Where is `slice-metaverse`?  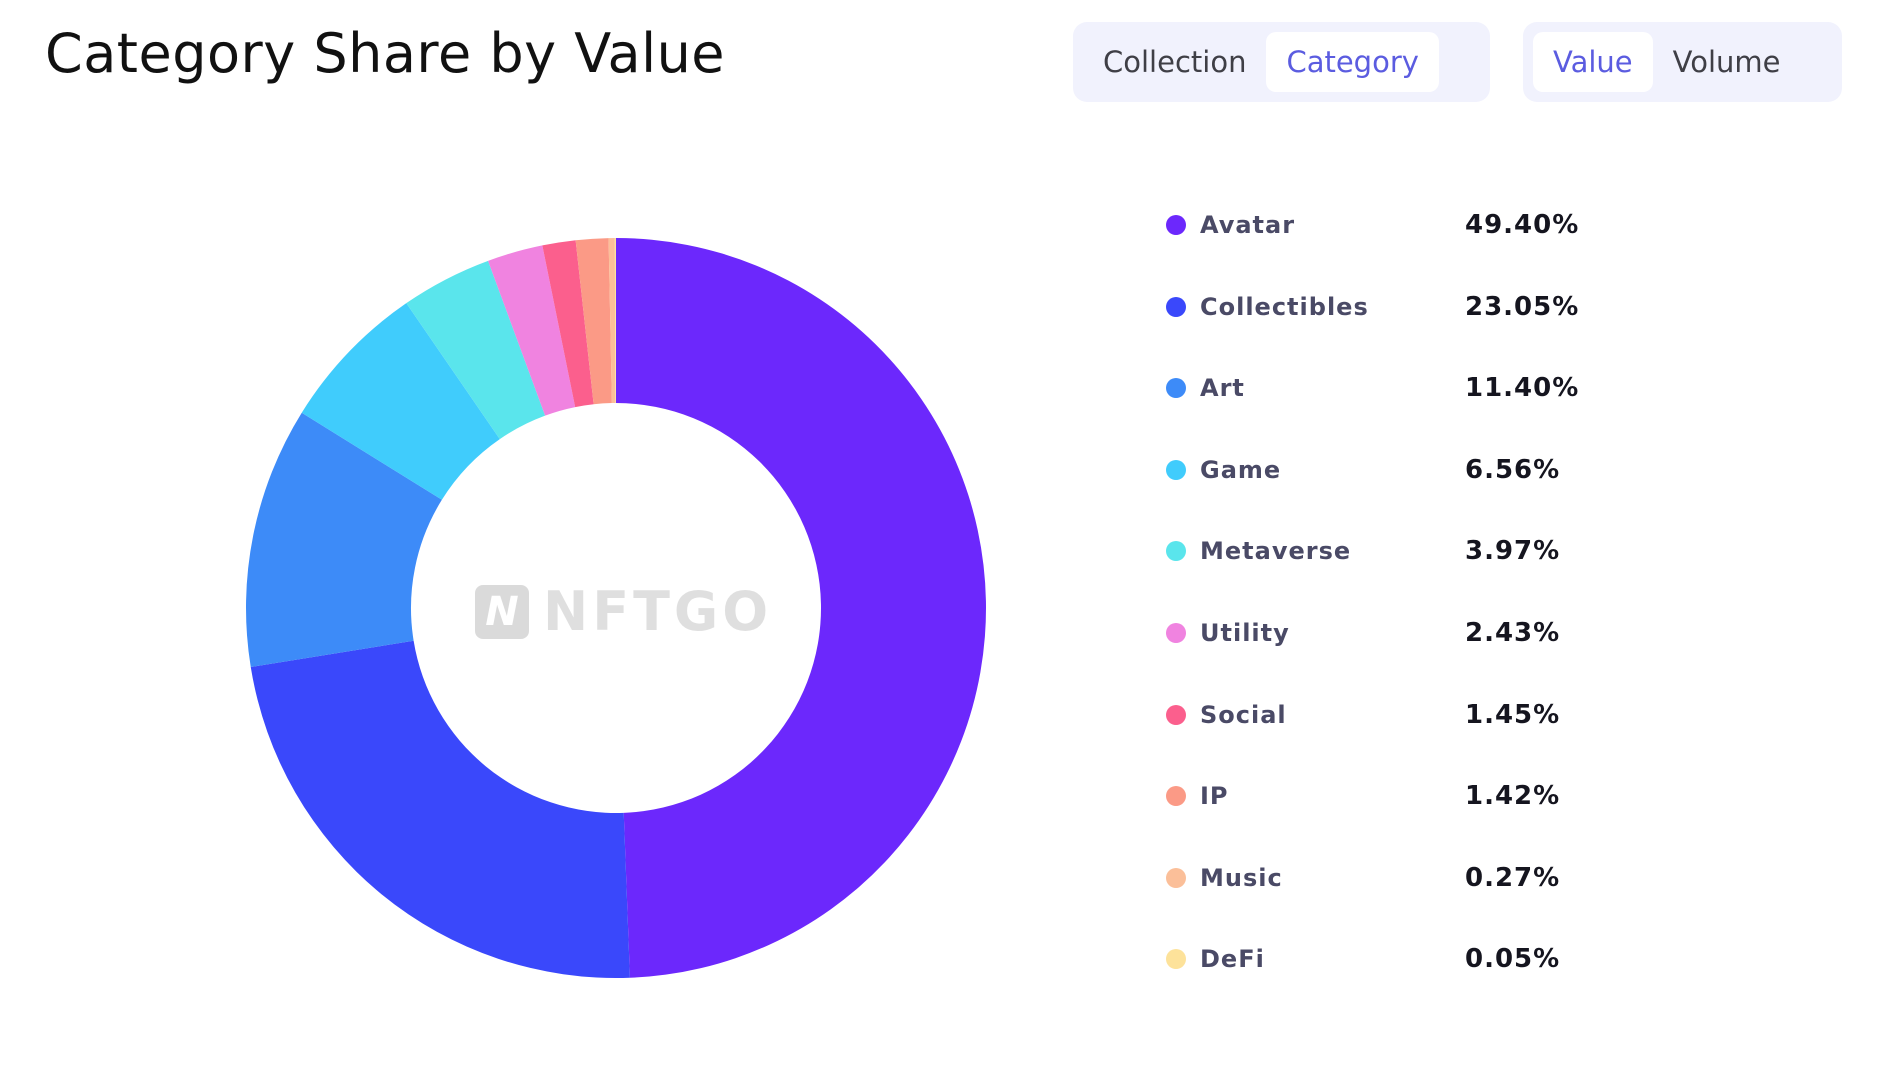 slice-metaverse is located at coordinates (476, 350).